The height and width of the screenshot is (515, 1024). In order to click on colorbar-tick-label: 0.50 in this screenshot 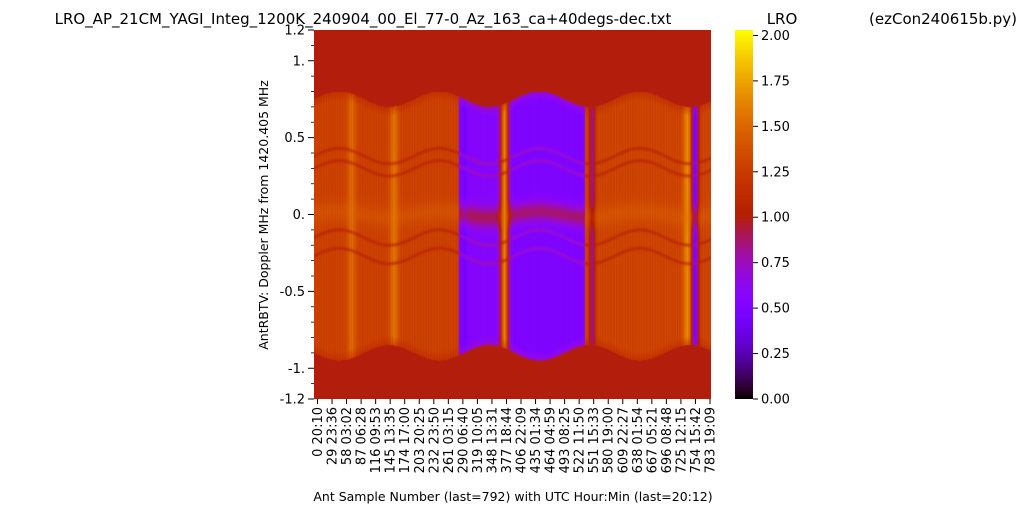, I will do `click(775, 309)`.